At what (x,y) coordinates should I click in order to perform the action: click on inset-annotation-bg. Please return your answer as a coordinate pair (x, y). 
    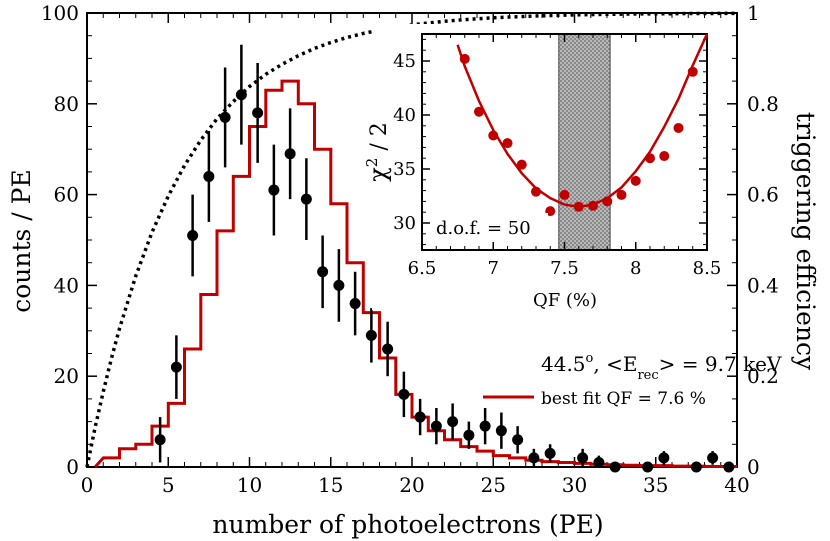
    Looking at the image, I should click on (489, 227).